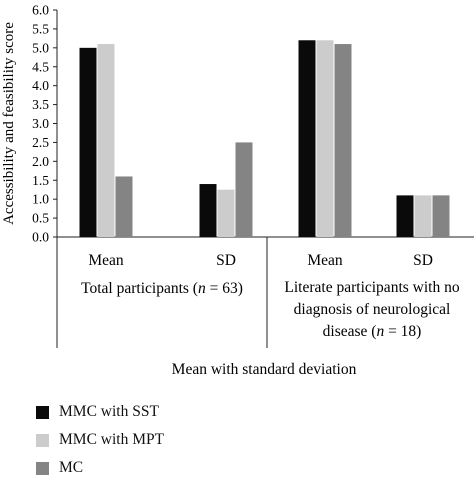  I want to click on group-label: Total participants (n = 63), so click(162, 288).